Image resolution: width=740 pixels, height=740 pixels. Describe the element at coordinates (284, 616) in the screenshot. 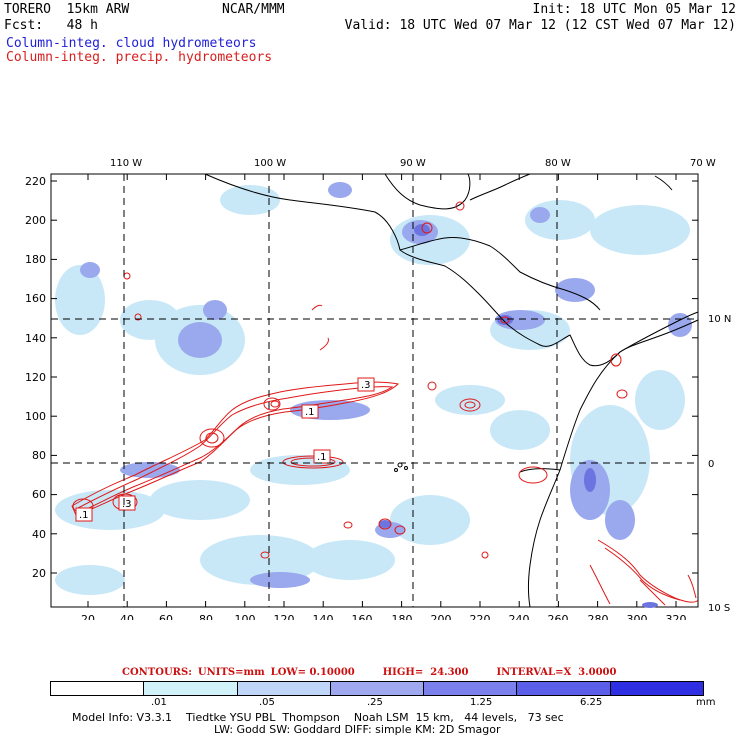

I see `x-label: 120` at that location.